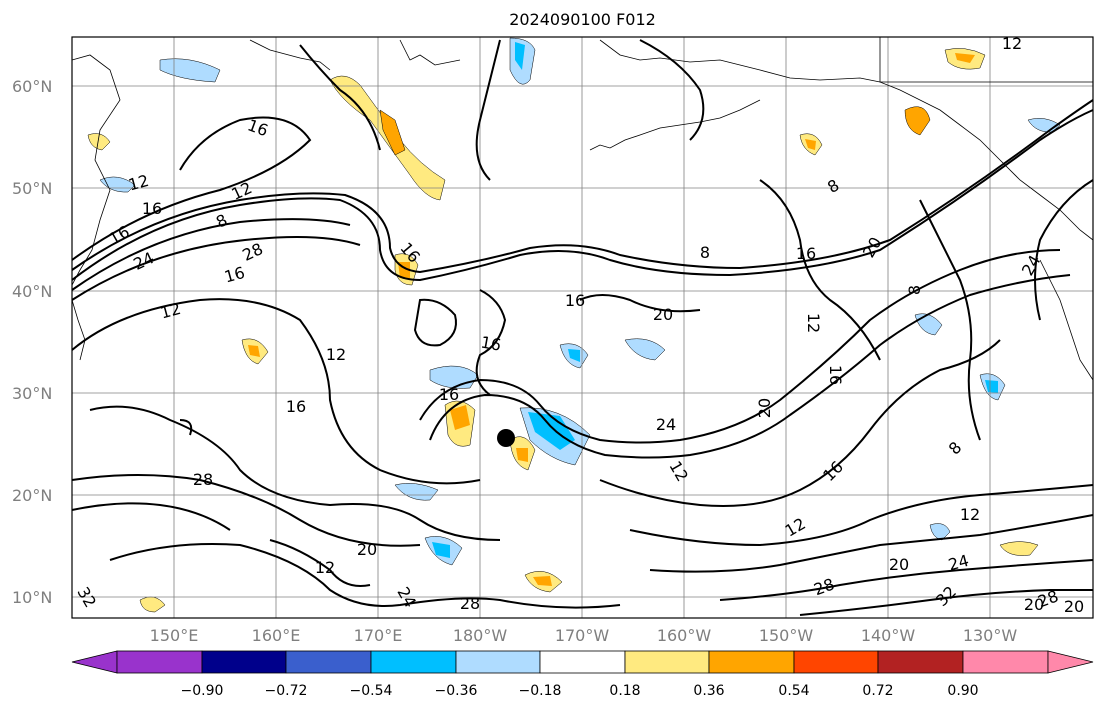  Describe the element at coordinates (582, 635) in the screenshot. I see `lon-label: 170°W` at that location.